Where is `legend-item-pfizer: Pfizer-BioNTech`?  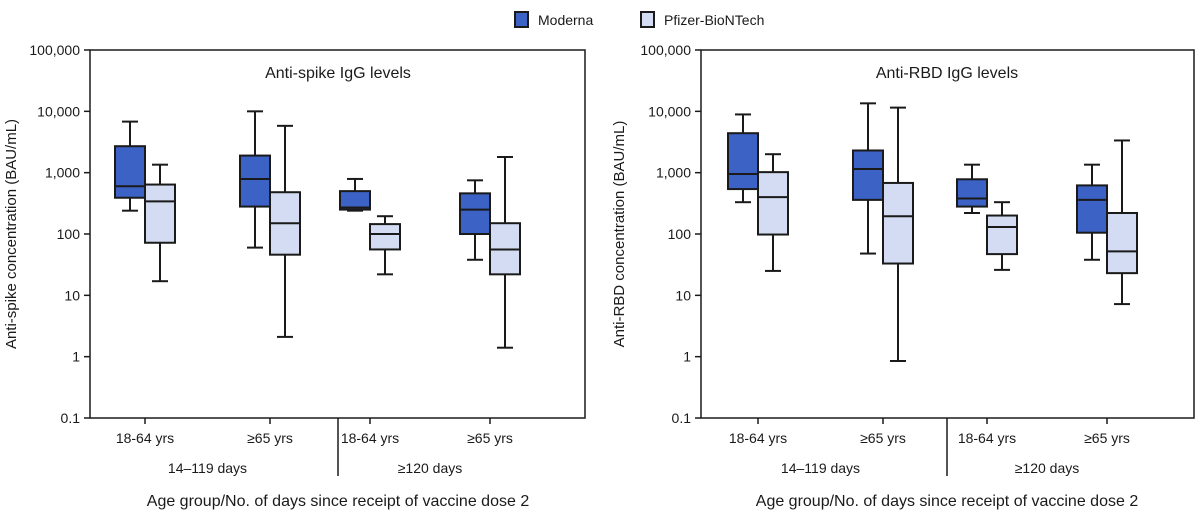 legend-item-pfizer: Pfizer-BioNTech is located at coordinates (702, 19).